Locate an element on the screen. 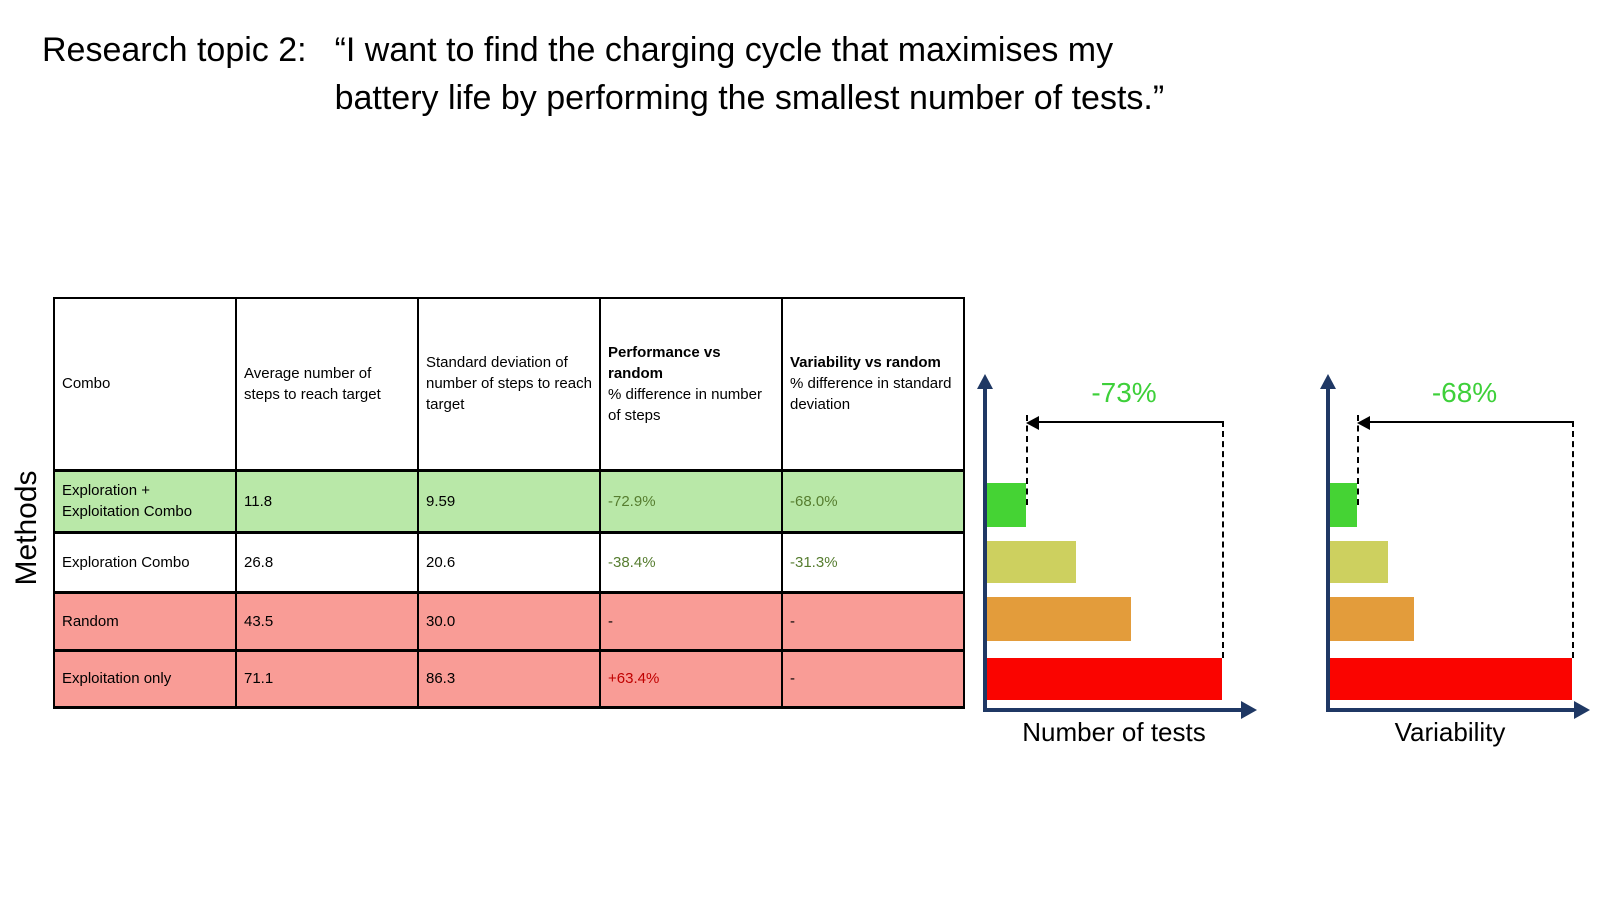  table-row: Random 43.5 30.0 - - is located at coordinates (509, 621).